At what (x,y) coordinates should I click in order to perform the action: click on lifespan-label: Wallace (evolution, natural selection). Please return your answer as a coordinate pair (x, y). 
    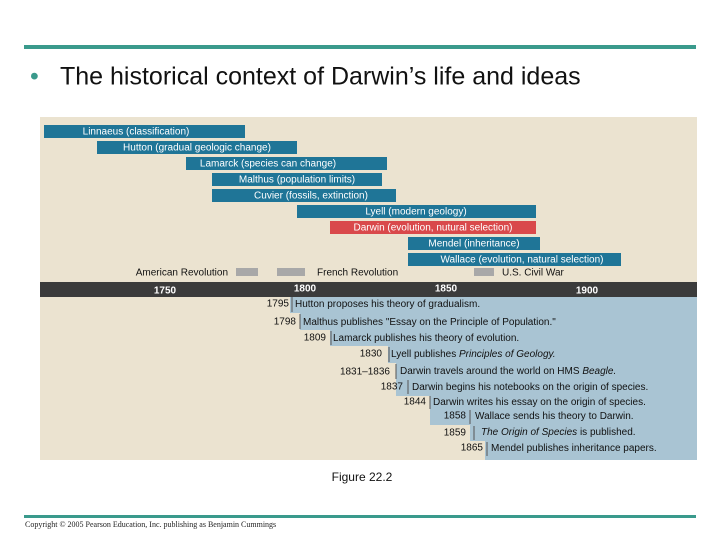
    Looking at the image, I should click on (521, 260).